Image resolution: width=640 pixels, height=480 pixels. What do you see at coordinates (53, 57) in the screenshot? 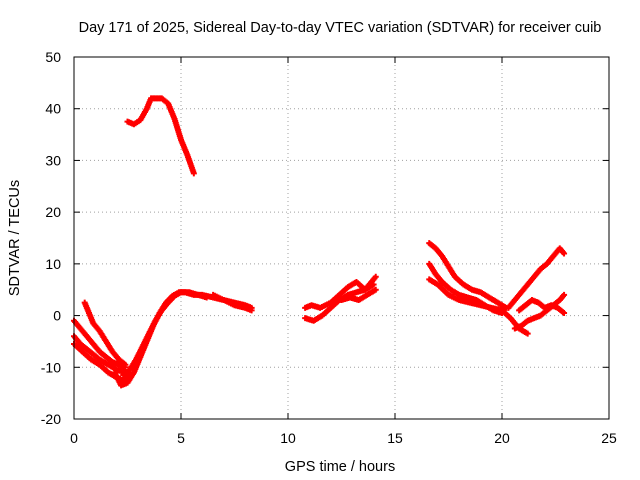
I see `y-tick-label: 50` at bounding box center [53, 57].